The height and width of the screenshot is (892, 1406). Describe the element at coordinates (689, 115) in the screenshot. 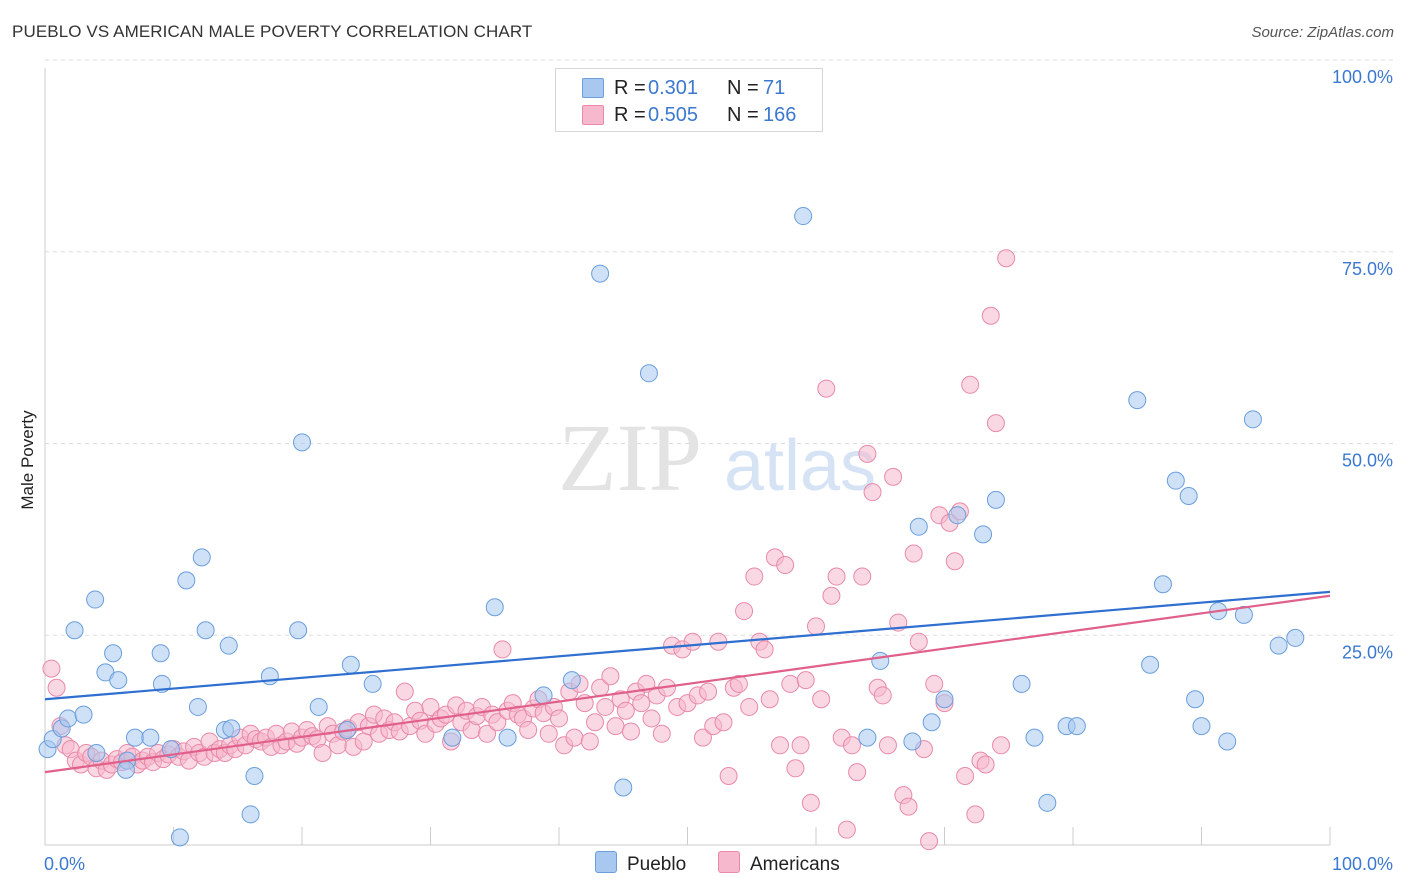

I see `legend-row-americans: R = 0.505 N = 166` at that location.